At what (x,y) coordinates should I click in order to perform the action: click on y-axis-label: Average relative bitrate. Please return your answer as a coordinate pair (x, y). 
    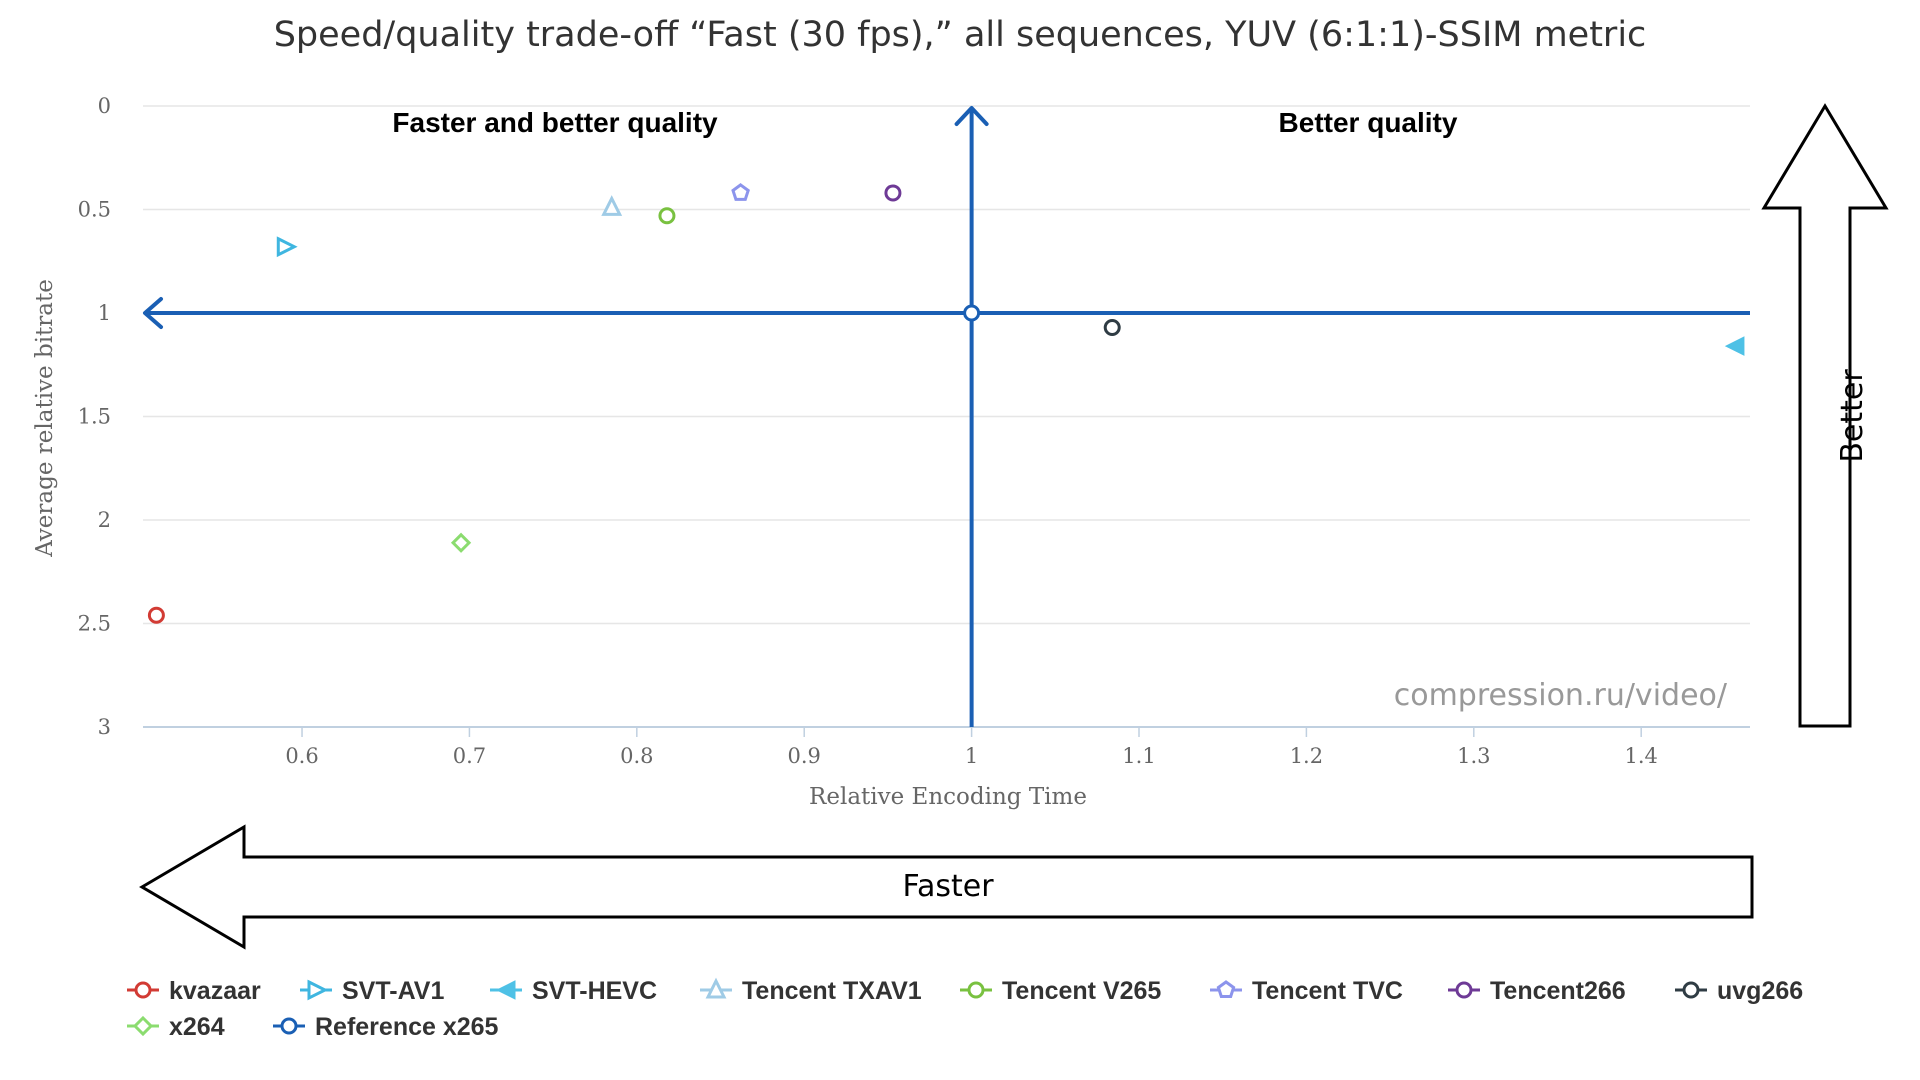
    Looking at the image, I should click on (45, 418).